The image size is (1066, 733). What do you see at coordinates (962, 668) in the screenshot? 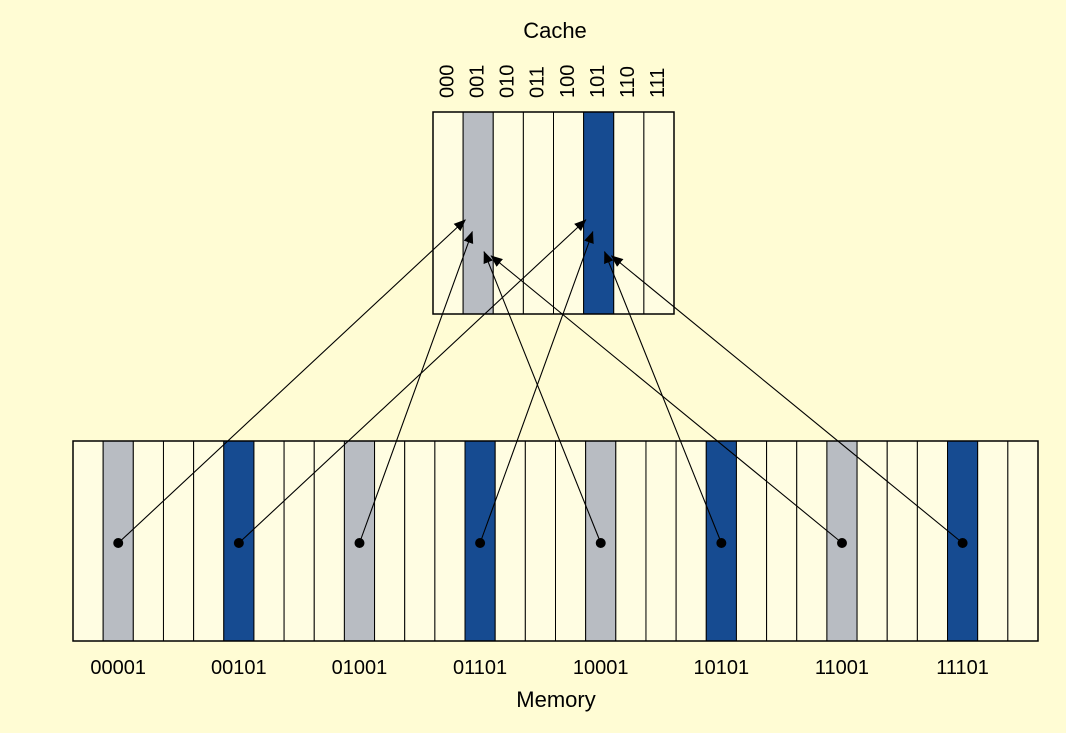
I see `memory-address-label: 11101` at bounding box center [962, 668].